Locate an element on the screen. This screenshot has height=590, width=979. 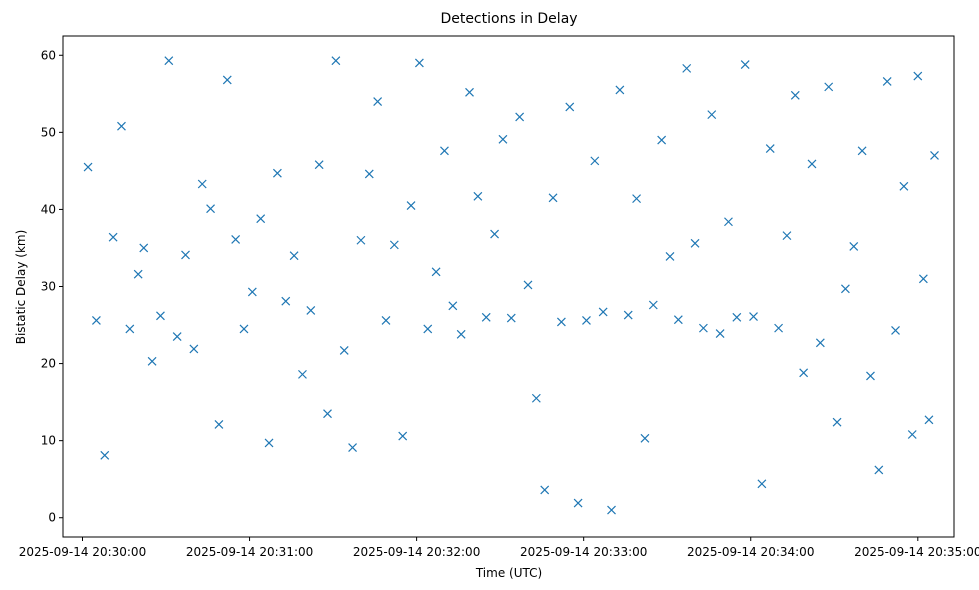
x-tick-label: 2025-09-14 20:30:00 is located at coordinates (82, 552).